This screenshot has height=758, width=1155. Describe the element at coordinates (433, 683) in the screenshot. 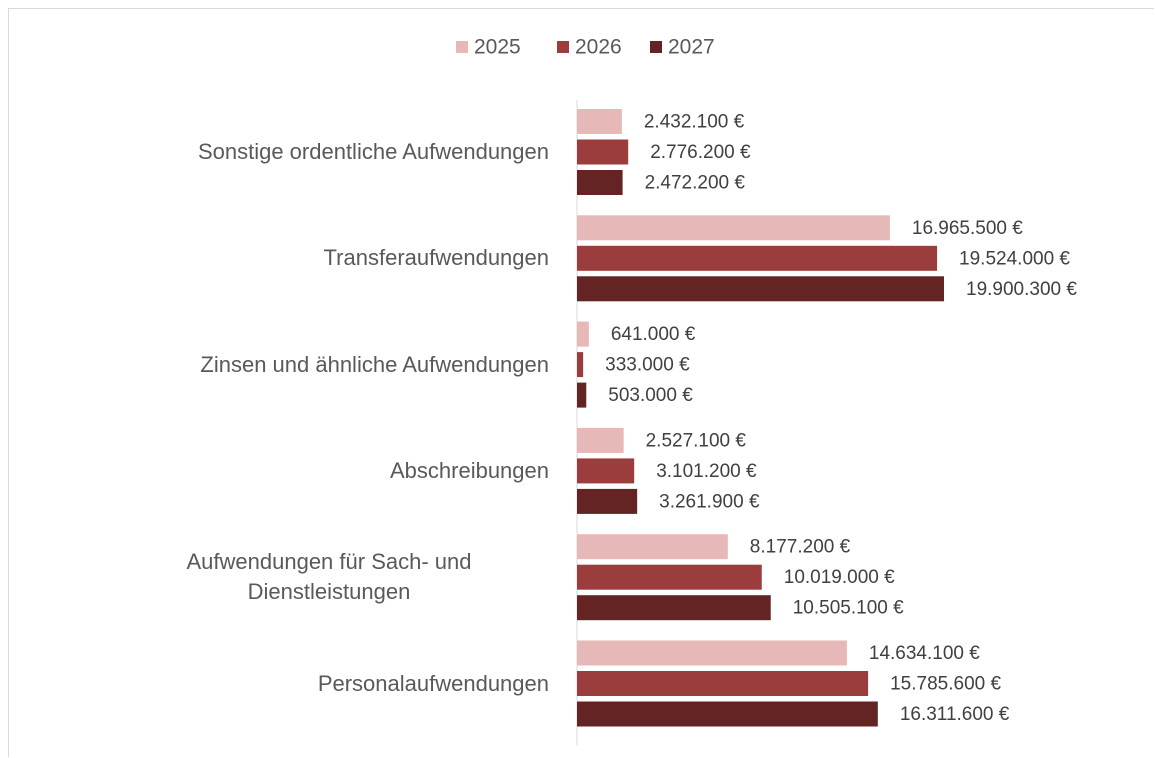

I see `category-label: Personalaufwendungen` at that location.